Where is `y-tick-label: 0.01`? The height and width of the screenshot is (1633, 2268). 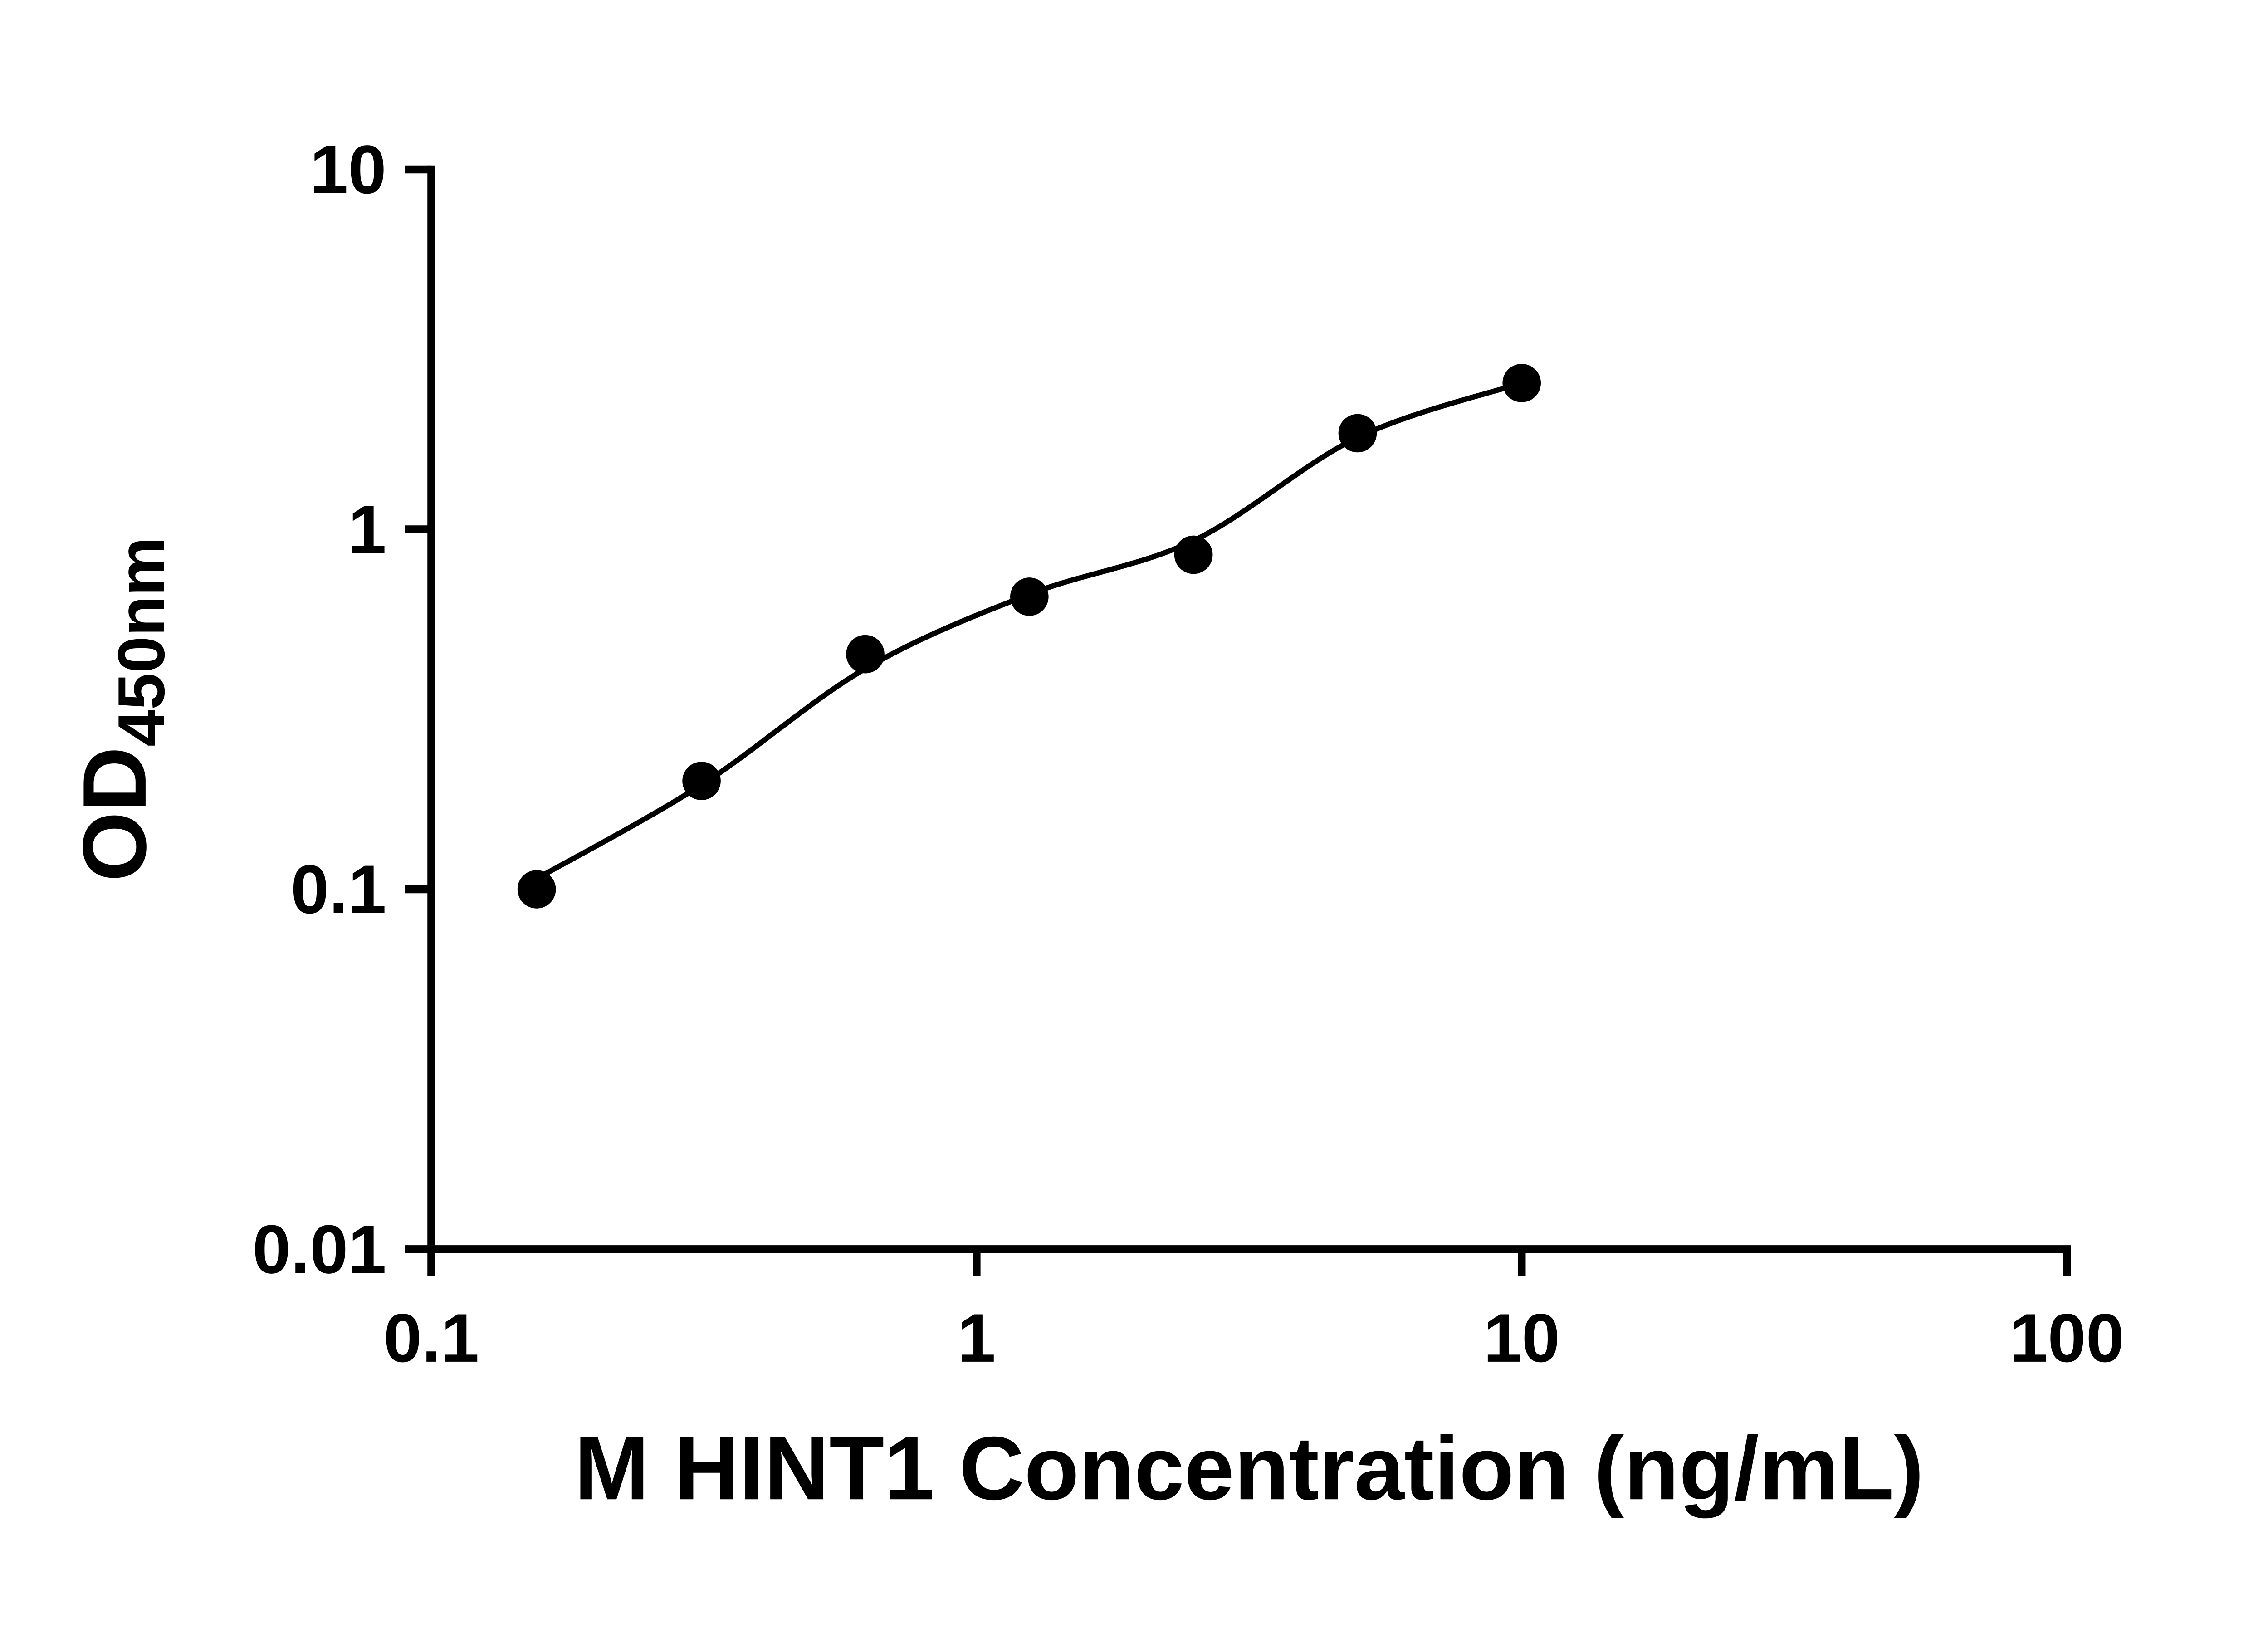 y-tick-label: 0.01 is located at coordinates (319, 1249).